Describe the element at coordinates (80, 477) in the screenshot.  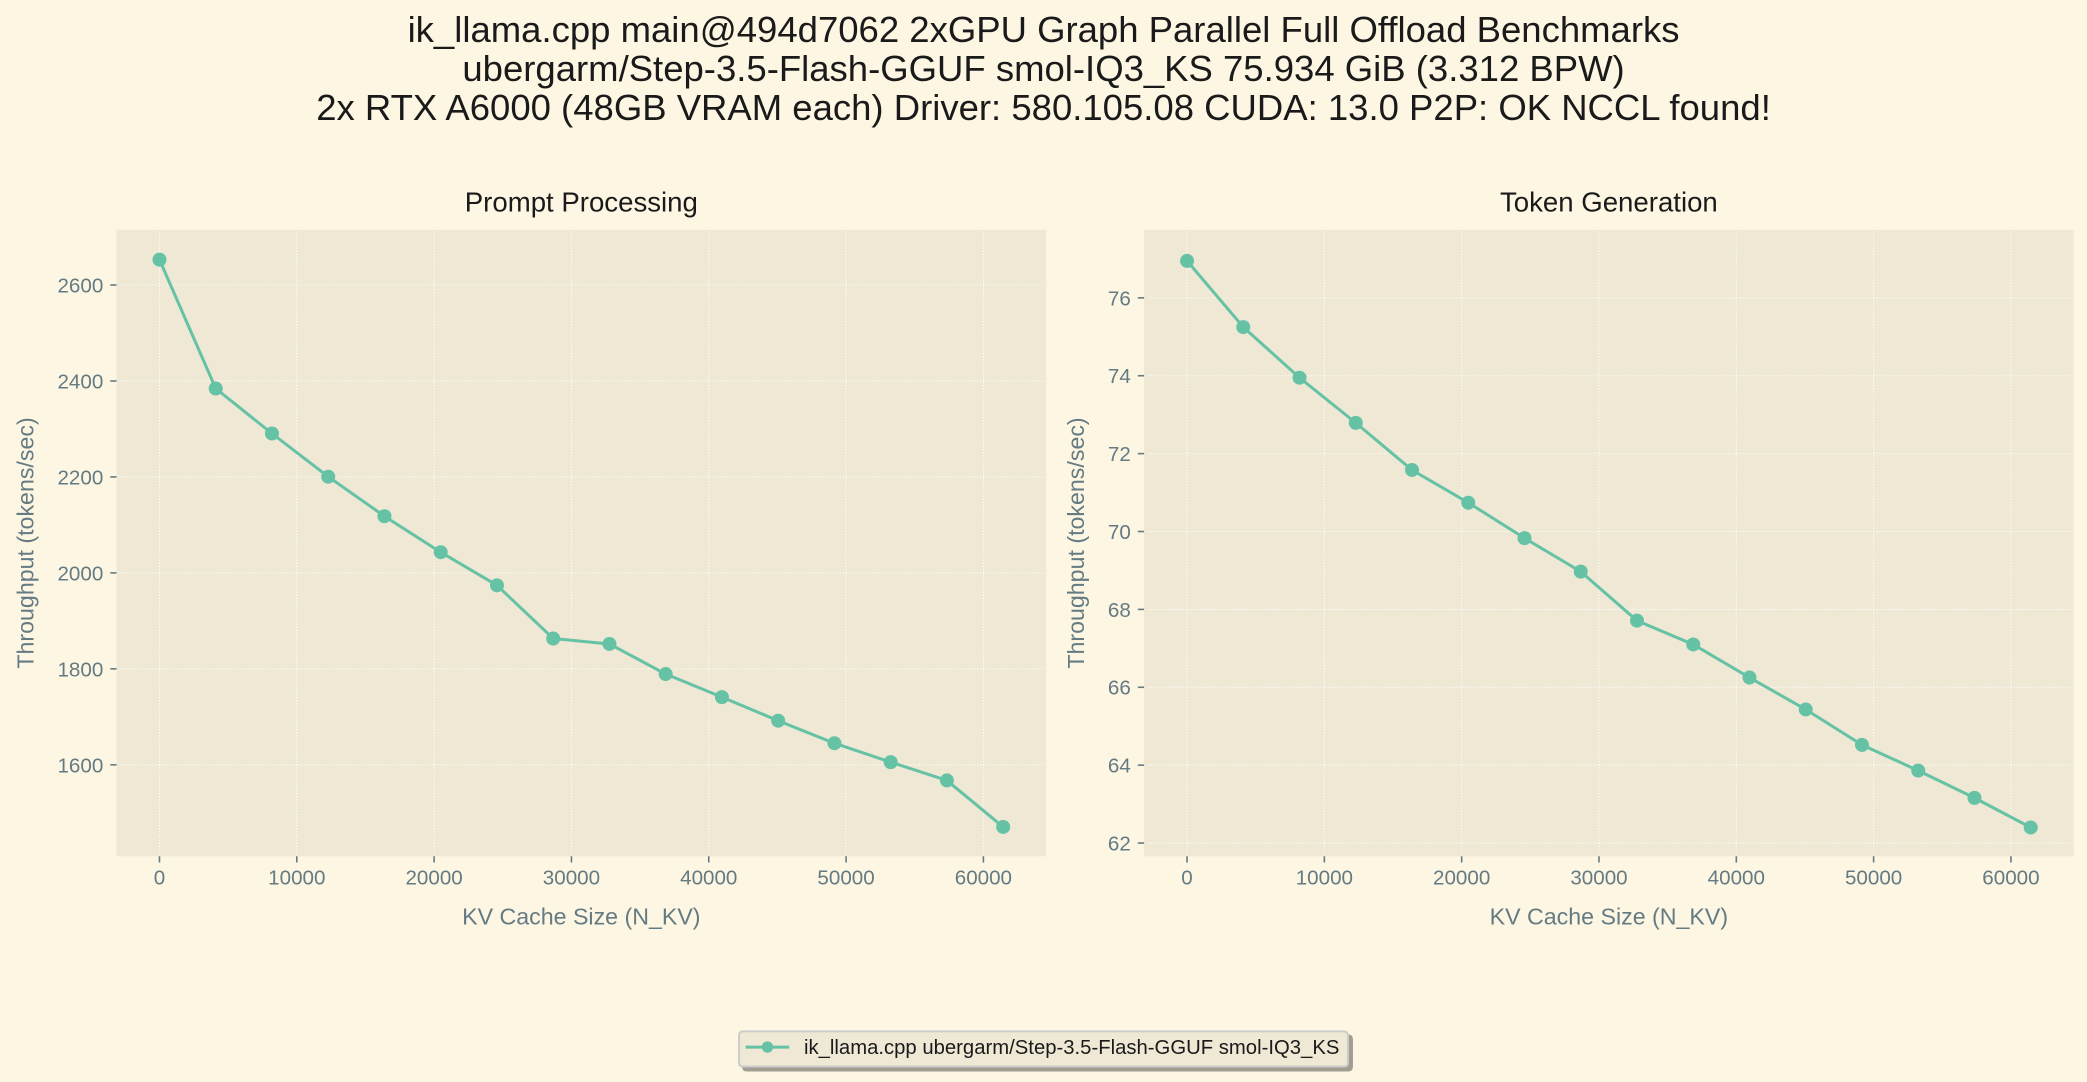
I see `svg-text: 2200` at that location.